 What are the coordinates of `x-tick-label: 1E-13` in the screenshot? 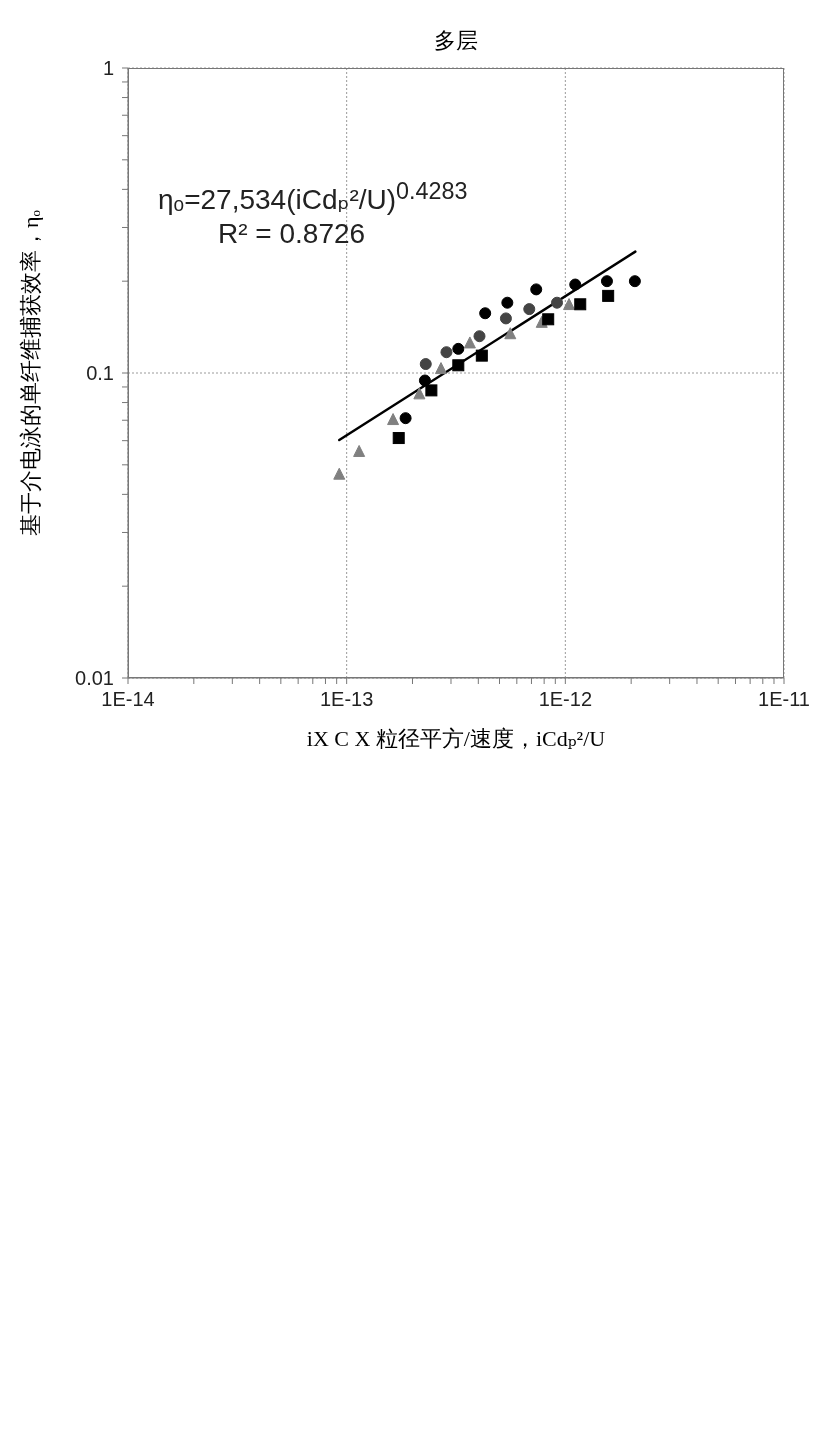 It's located at (346, 699).